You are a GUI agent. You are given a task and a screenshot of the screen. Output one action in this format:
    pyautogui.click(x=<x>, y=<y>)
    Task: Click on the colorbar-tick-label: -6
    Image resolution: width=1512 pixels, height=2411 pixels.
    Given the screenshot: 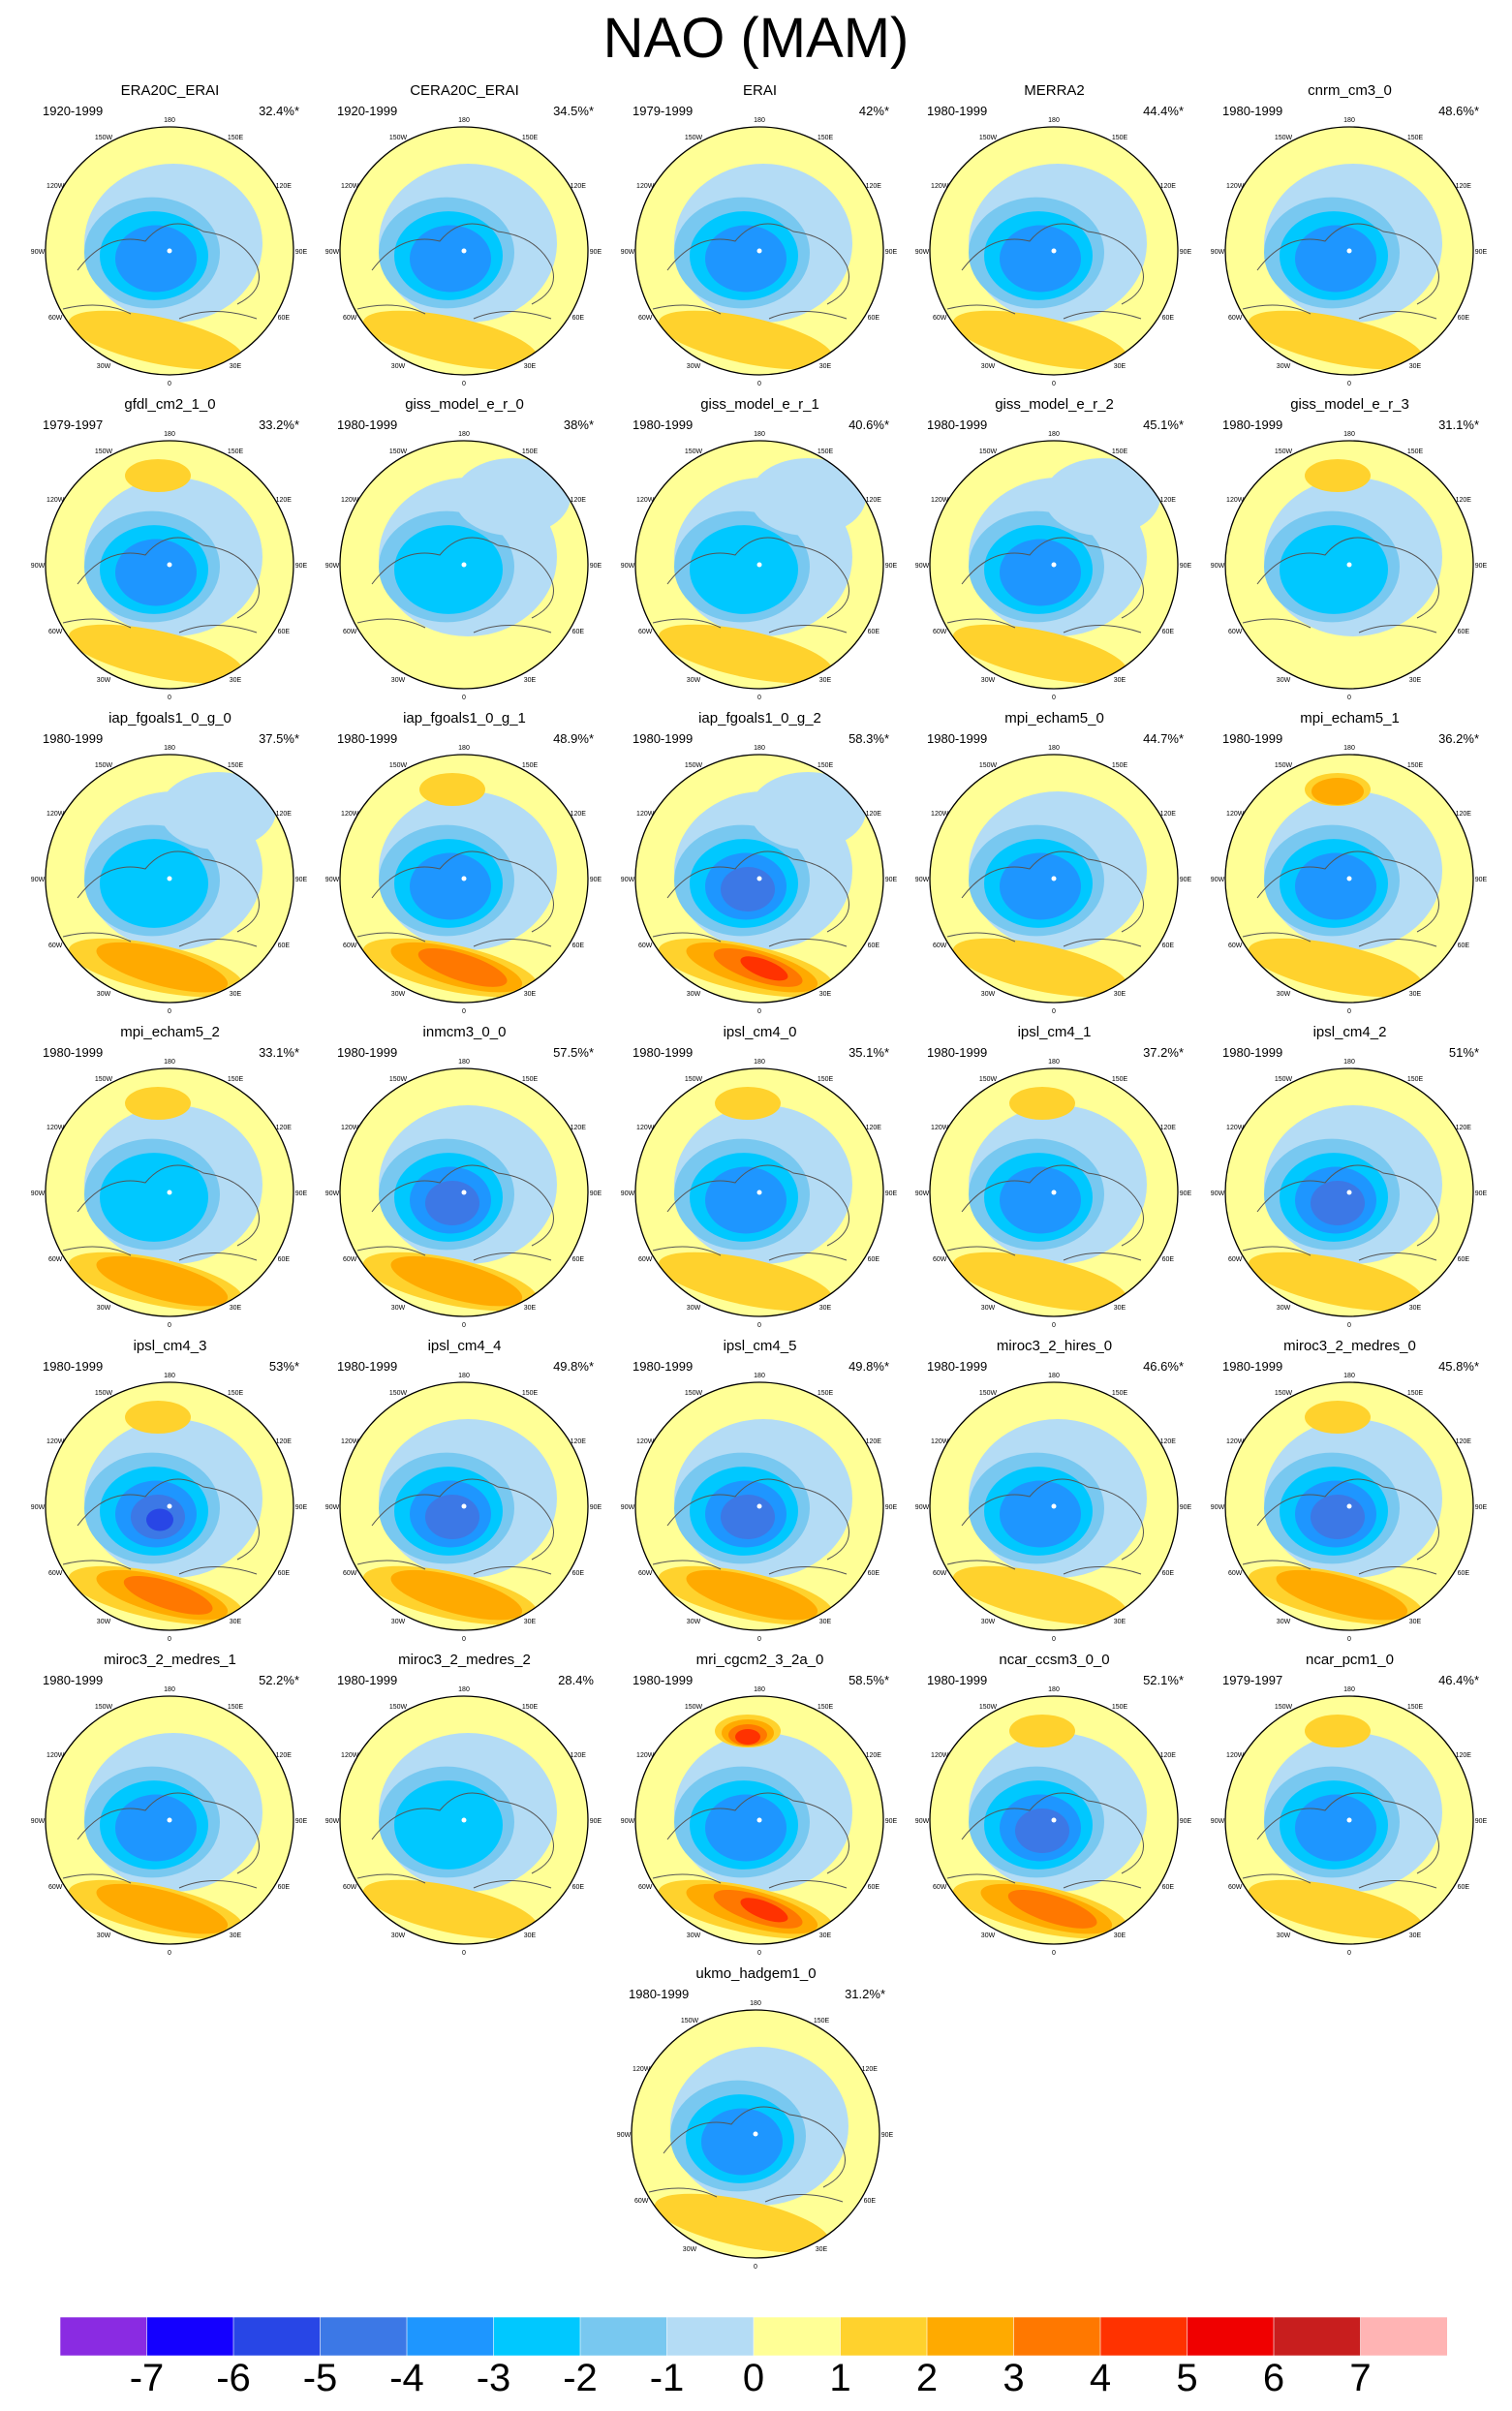 What is the action you would take?
    pyautogui.click(x=234, y=2378)
    